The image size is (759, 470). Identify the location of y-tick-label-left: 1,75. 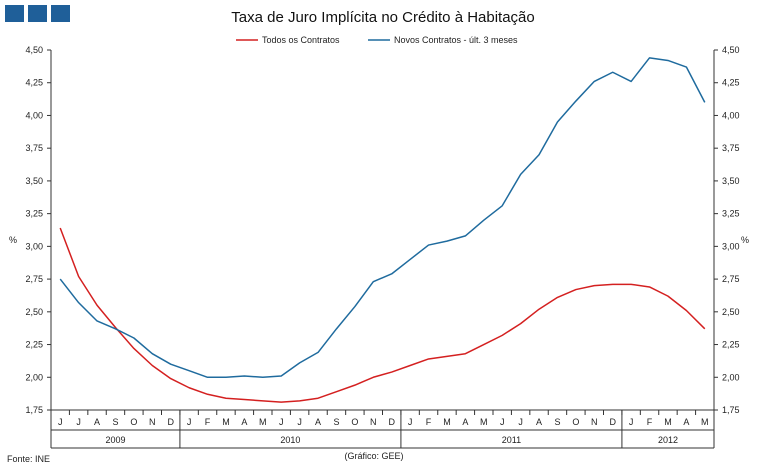
(34, 410).